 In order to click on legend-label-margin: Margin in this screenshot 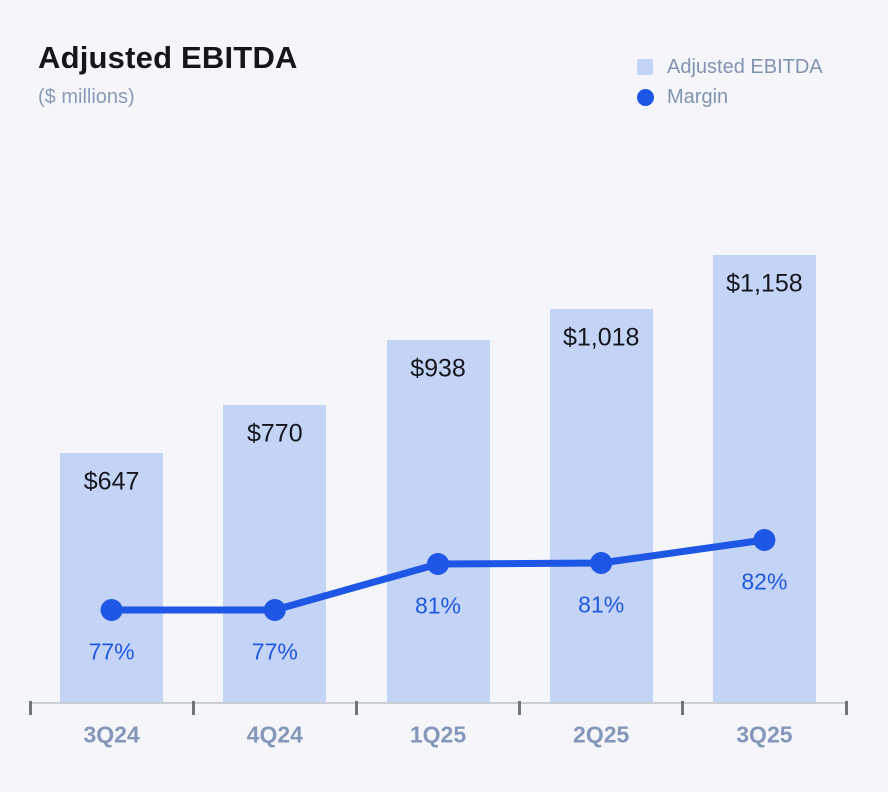, I will do `click(698, 96)`.